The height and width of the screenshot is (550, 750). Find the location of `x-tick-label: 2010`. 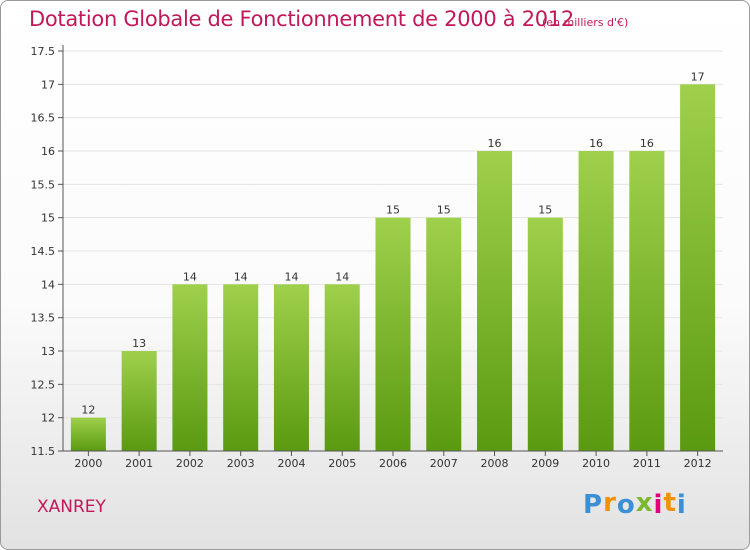

x-tick-label: 2010 is located at coordinates (596, 463).